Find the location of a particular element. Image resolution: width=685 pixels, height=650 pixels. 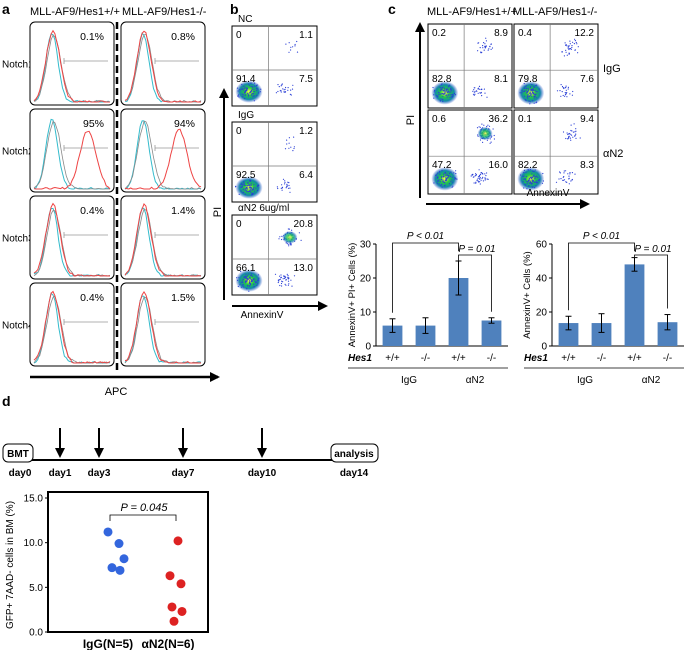

quadrant-lower-left: 79.8 is located at coordinates (528, 79).